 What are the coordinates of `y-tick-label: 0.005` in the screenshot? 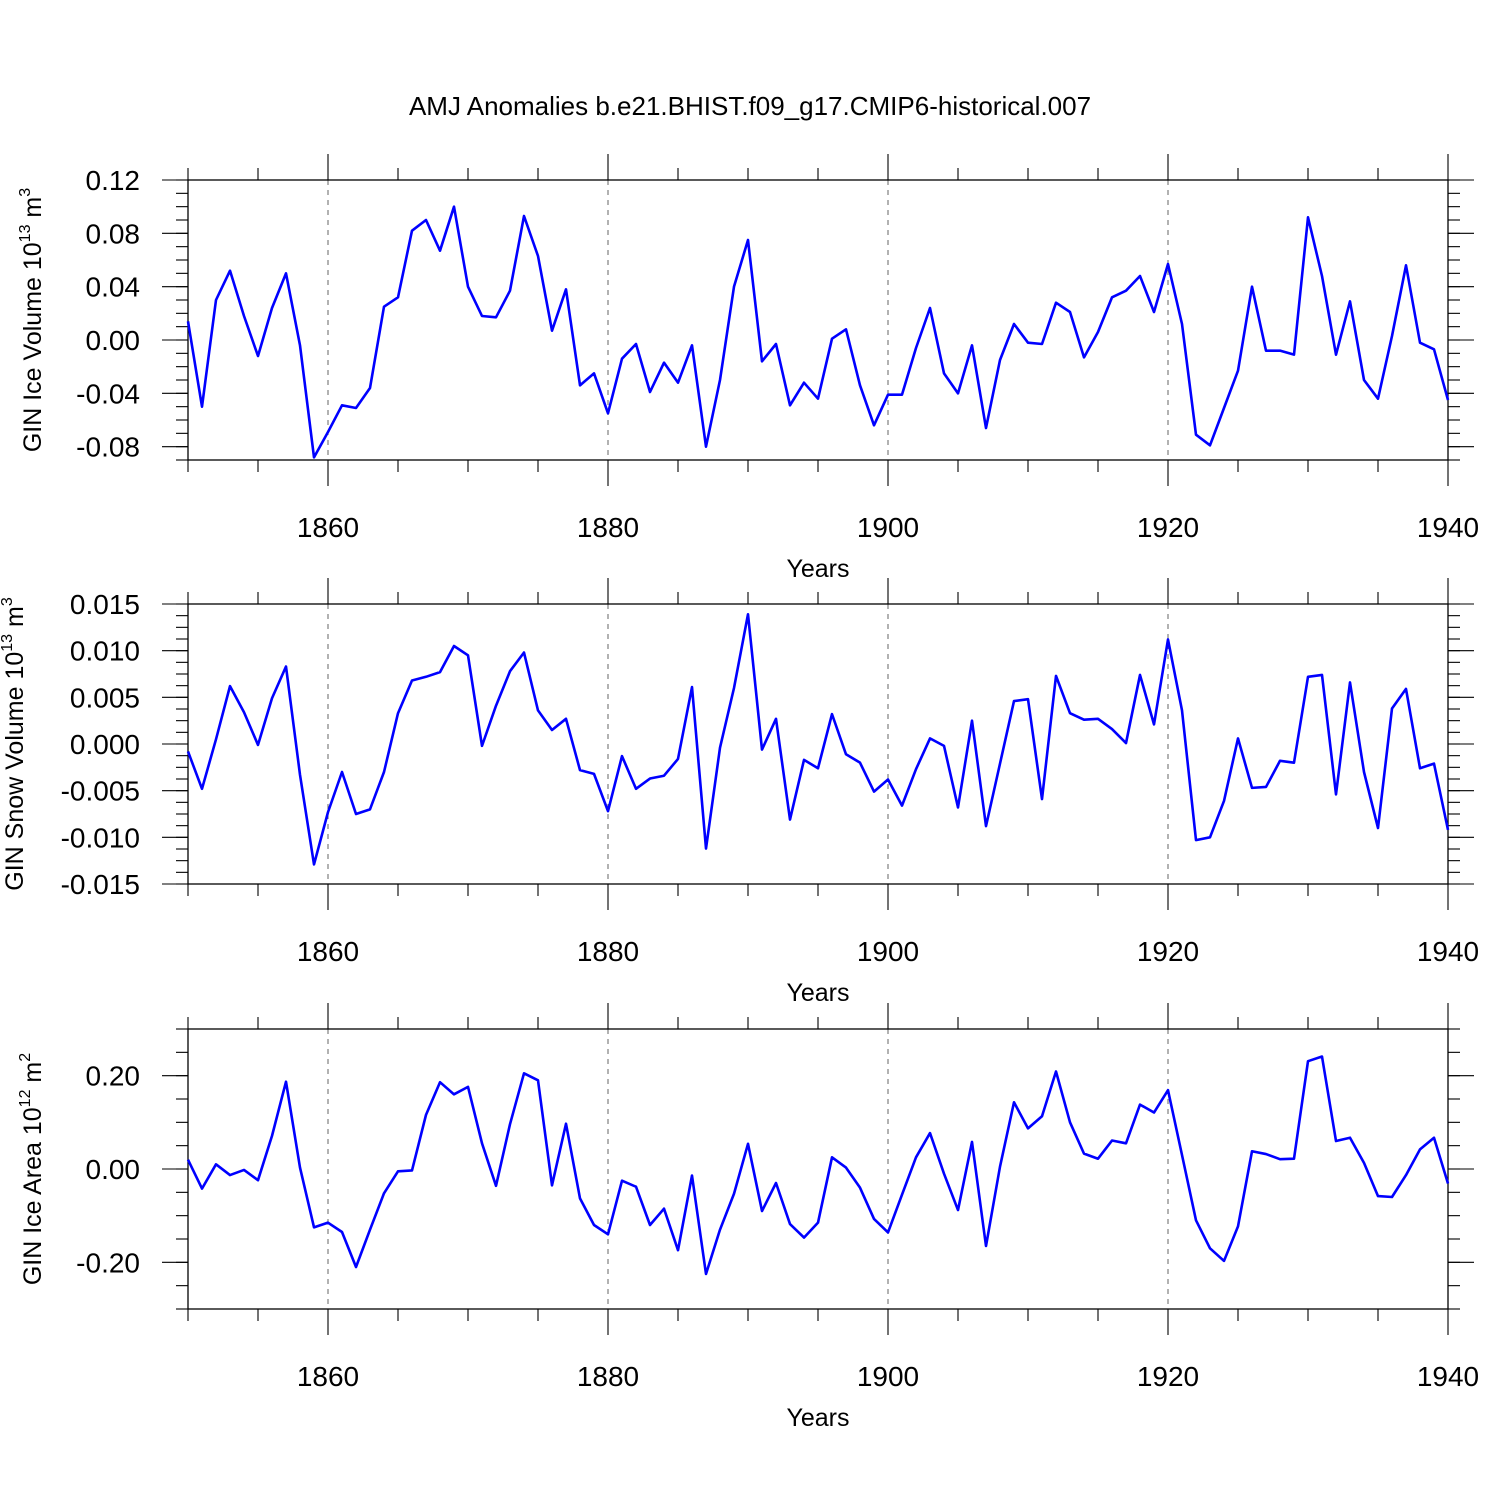 It's located at (105, 697).